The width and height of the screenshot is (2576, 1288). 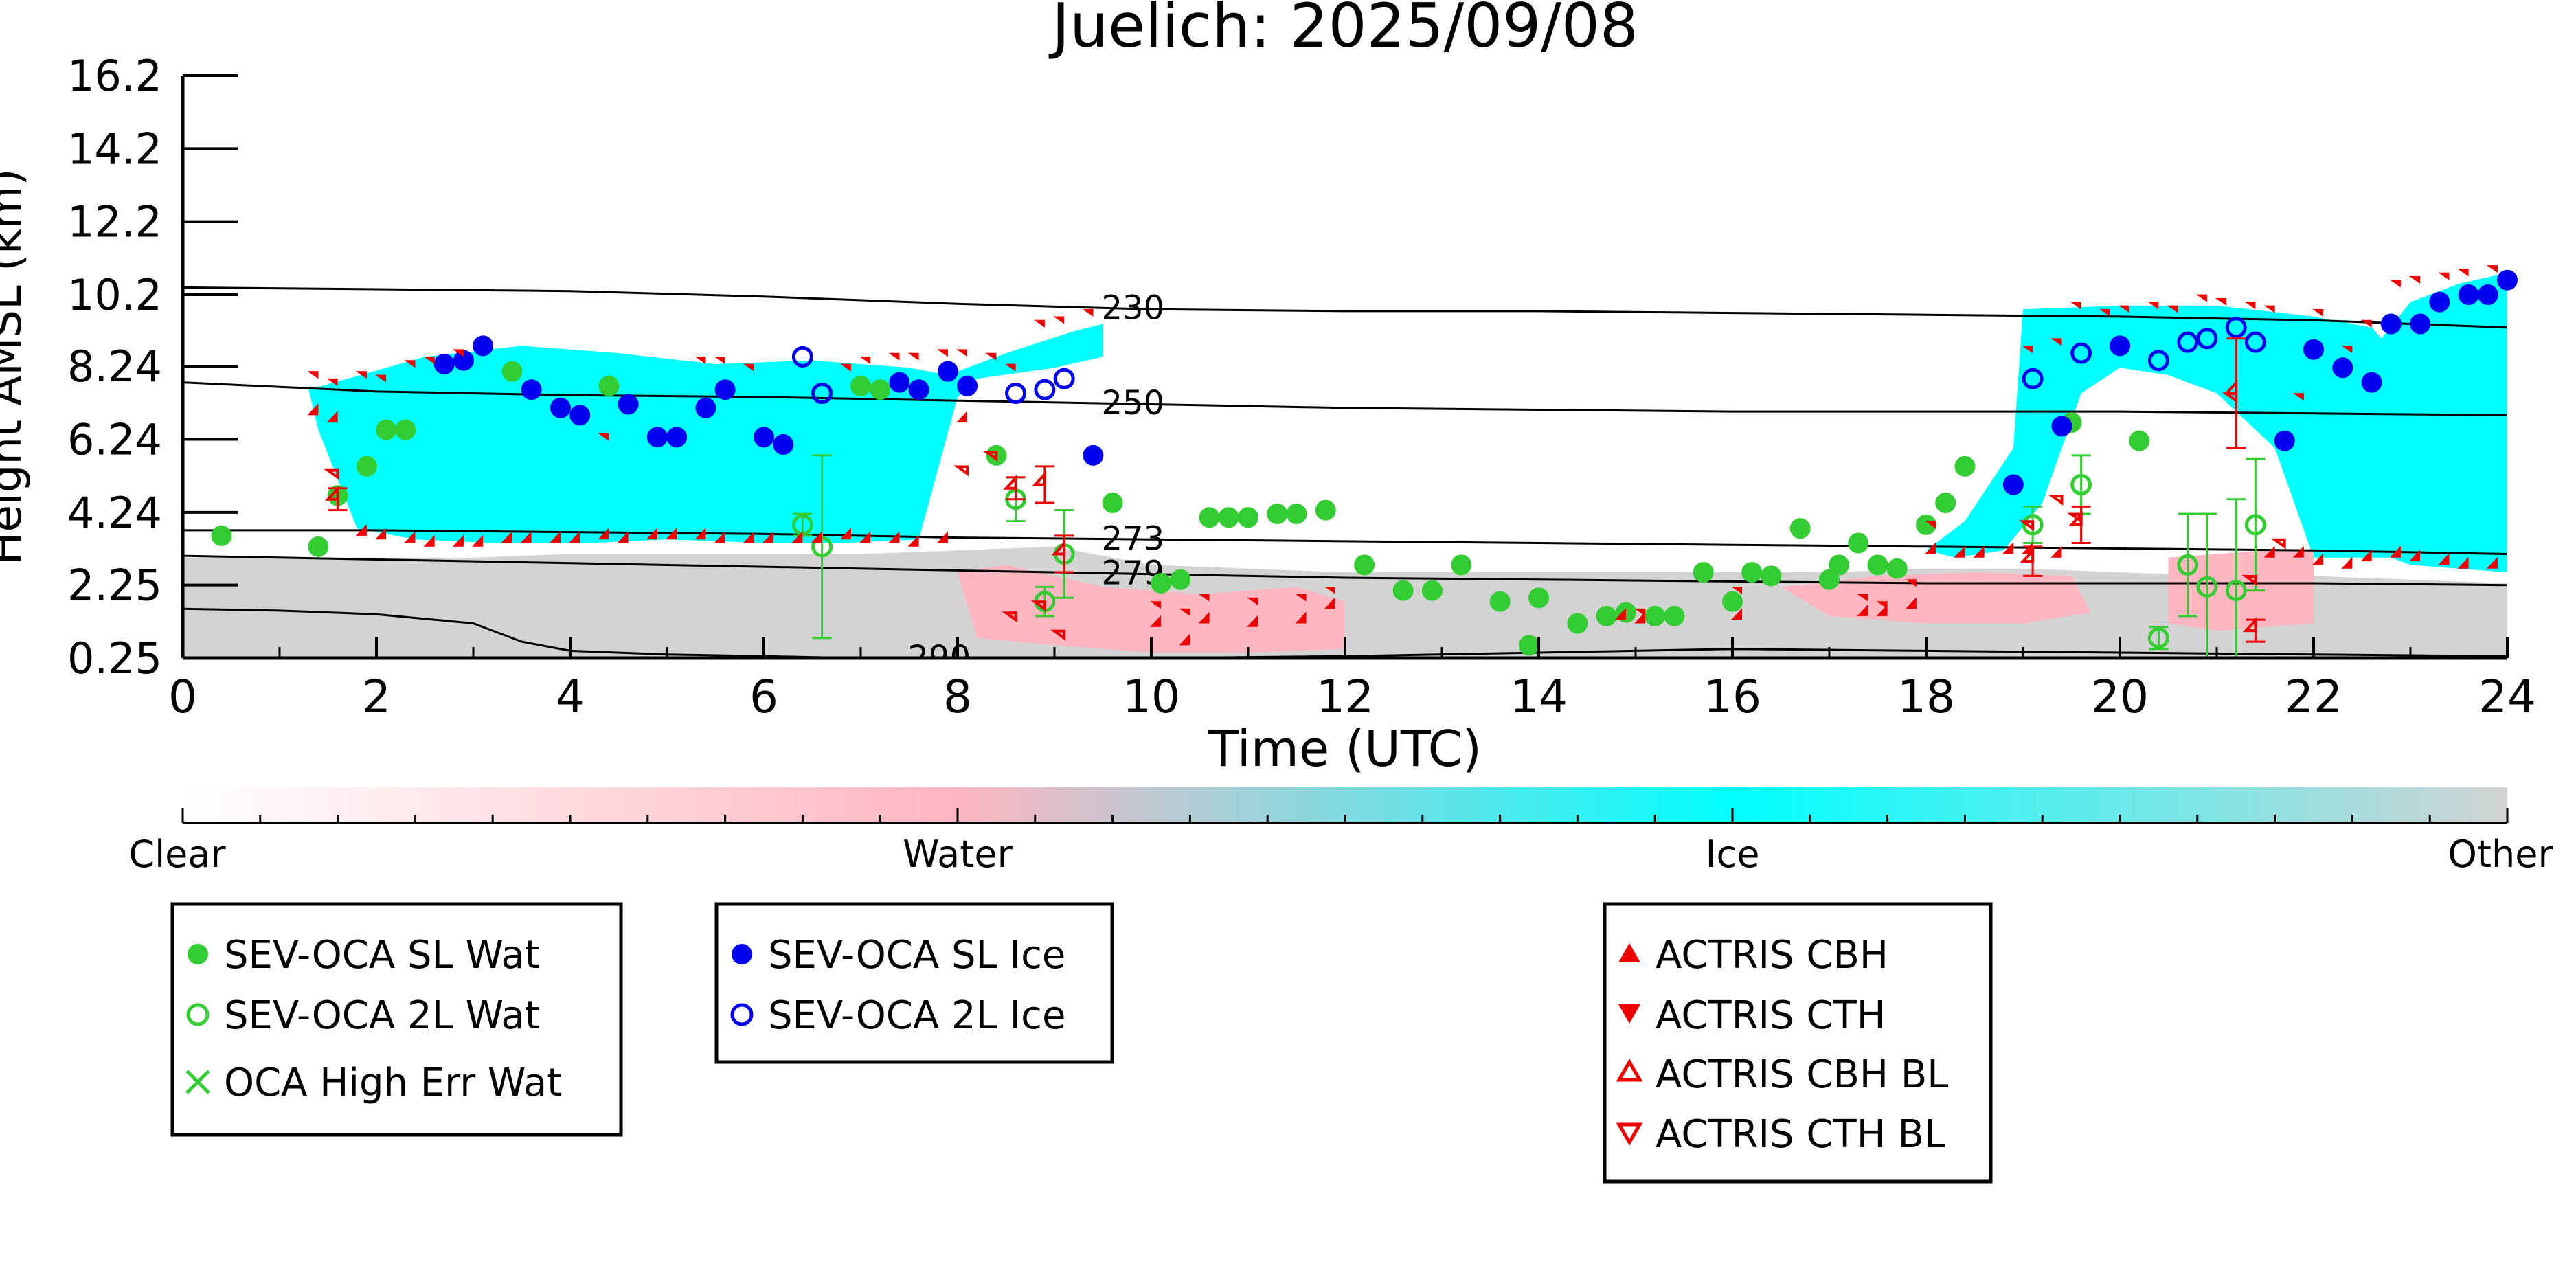 I want to click on x-tick-label-0: 0, so click(x=182, y=696).